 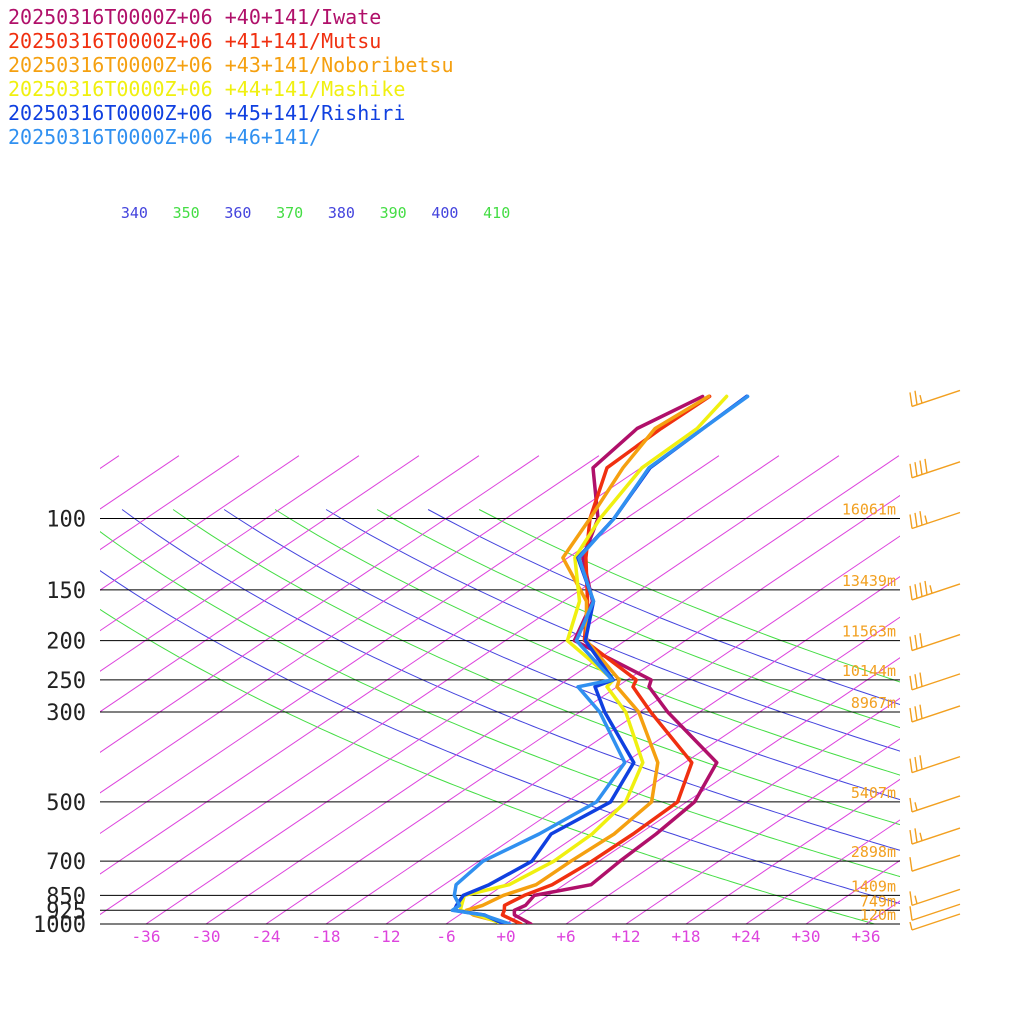 What do you see at coordinates (206, 936) in the screenshot?
I see `temperature-tick-label: -30` at bounding box center [206, 936].